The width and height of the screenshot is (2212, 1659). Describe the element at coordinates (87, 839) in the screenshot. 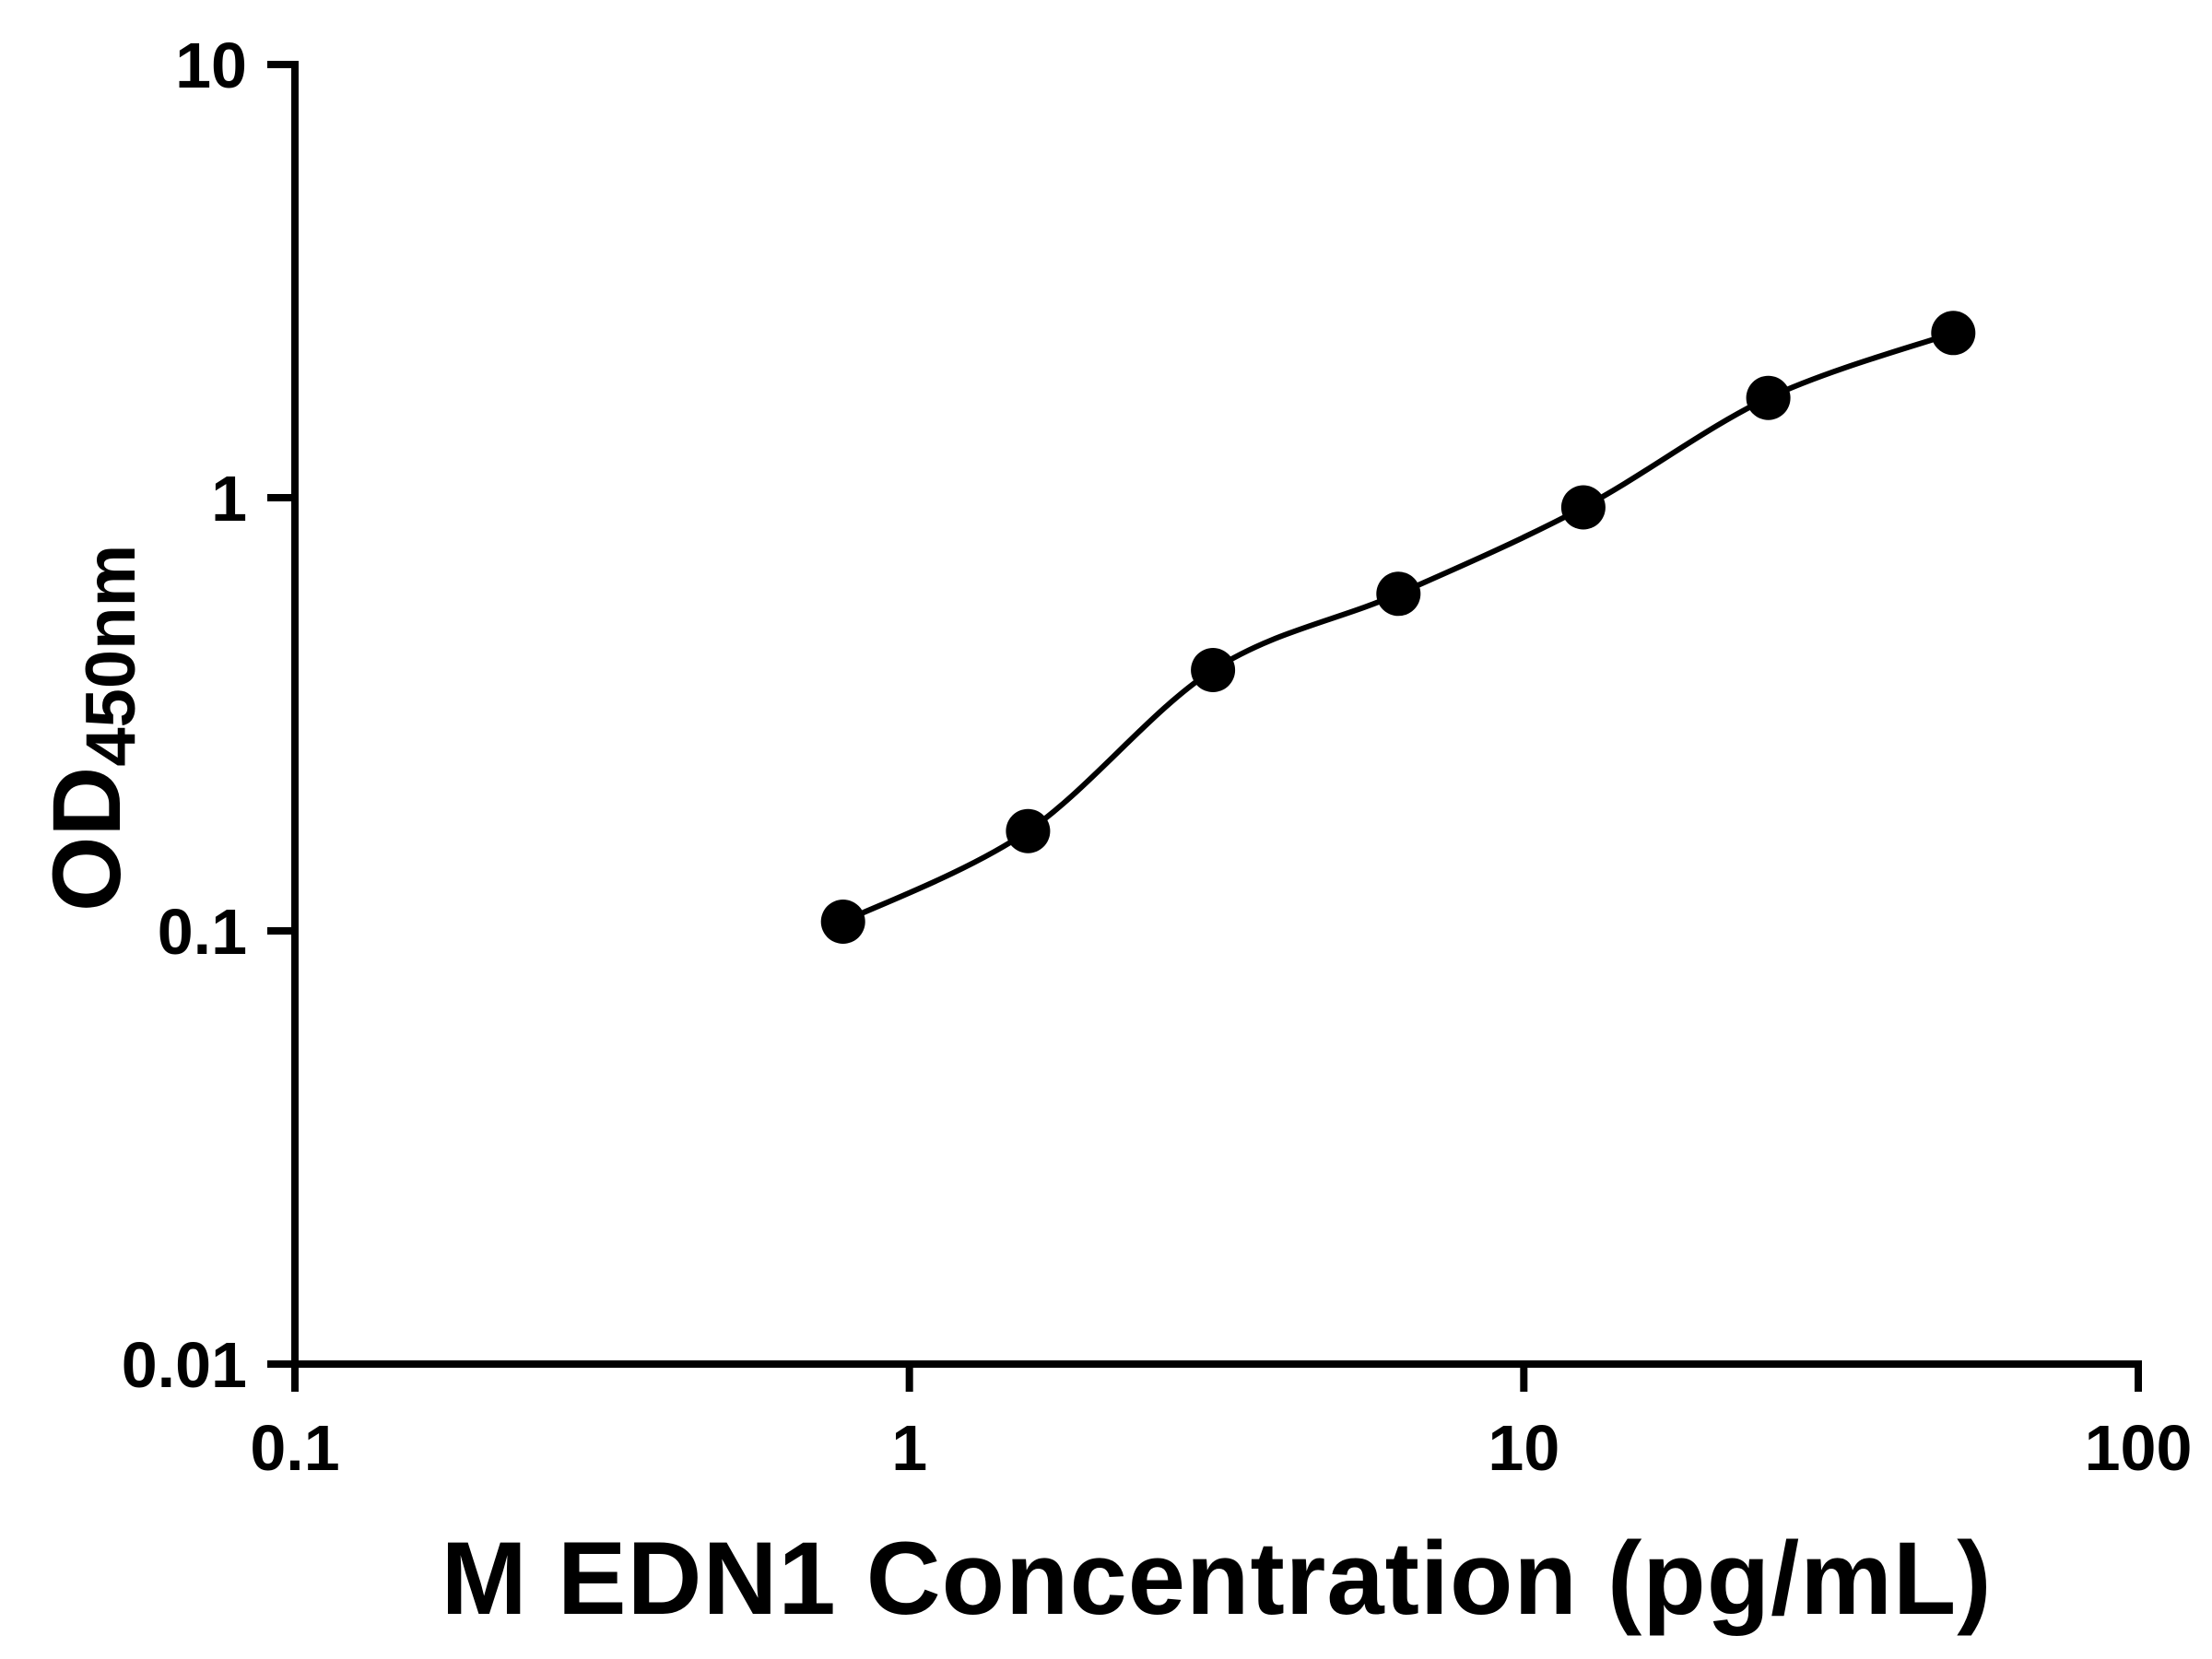

I see `y-axis-title-base: OD` at that location.